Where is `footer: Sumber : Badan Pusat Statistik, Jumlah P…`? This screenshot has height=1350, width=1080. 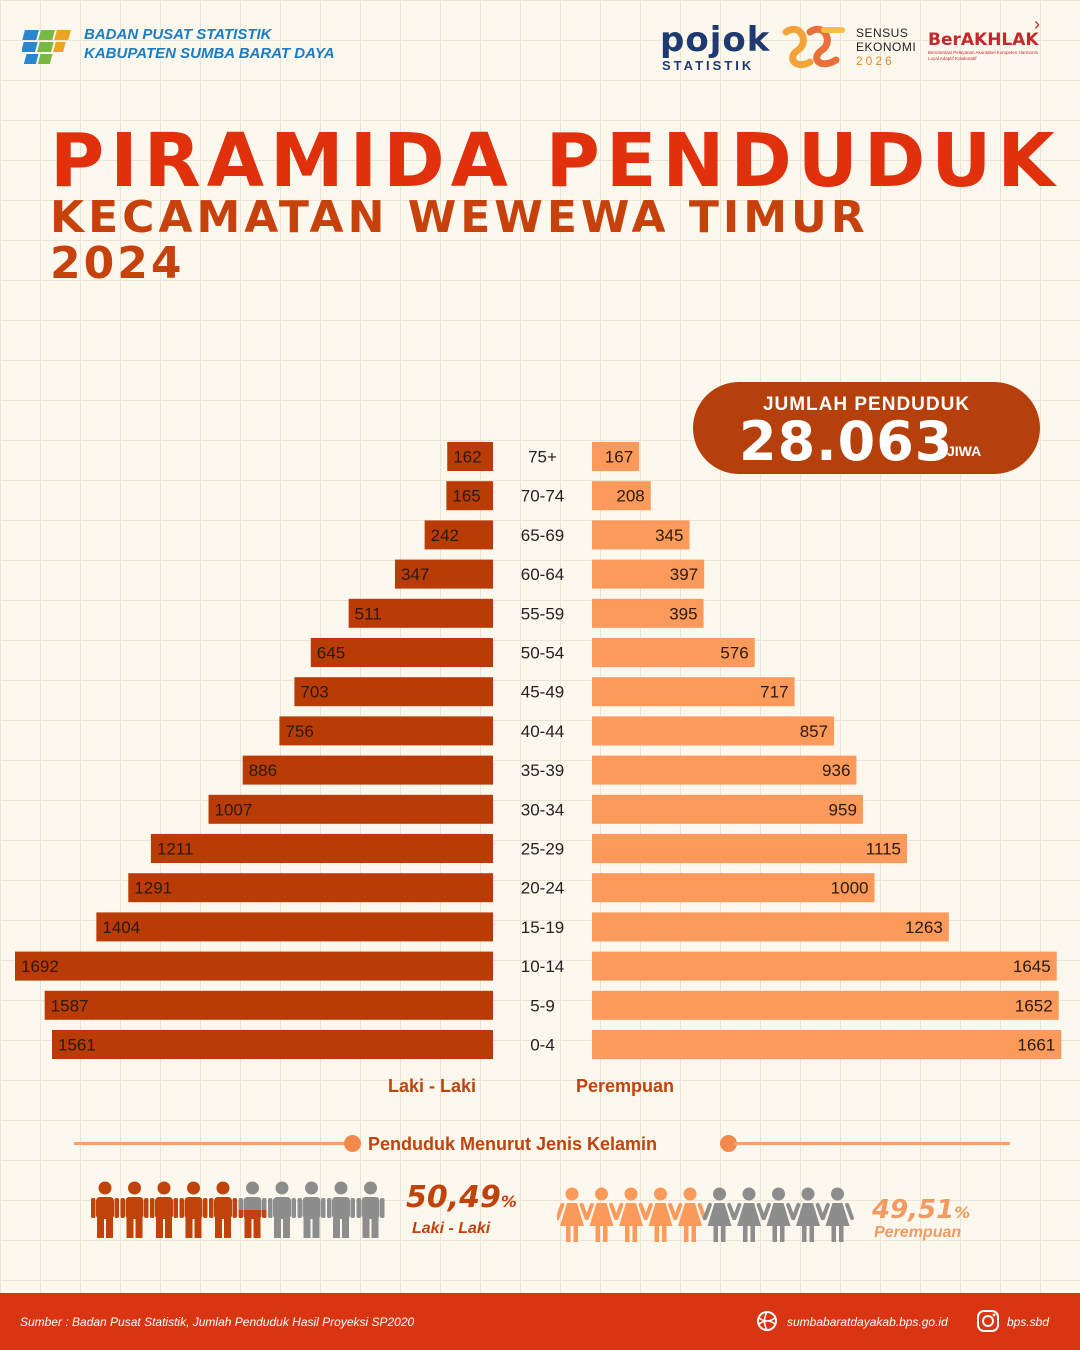 footer: Sumber : Badan Pusat Statistik, Jumlah P… is located at coordinates (540, 1321).